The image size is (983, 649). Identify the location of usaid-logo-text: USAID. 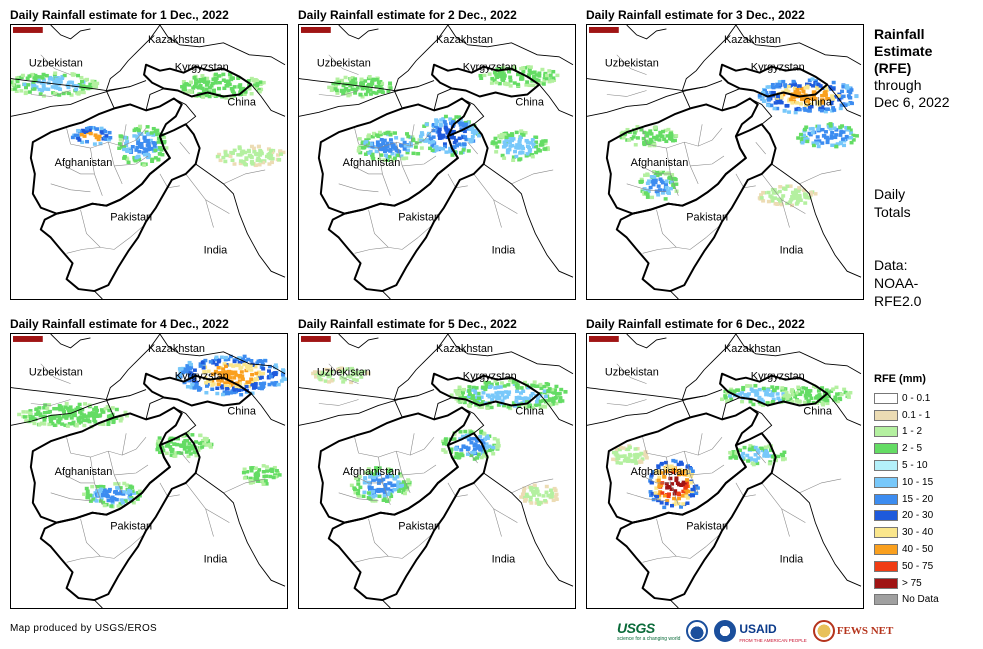
(758, 628).